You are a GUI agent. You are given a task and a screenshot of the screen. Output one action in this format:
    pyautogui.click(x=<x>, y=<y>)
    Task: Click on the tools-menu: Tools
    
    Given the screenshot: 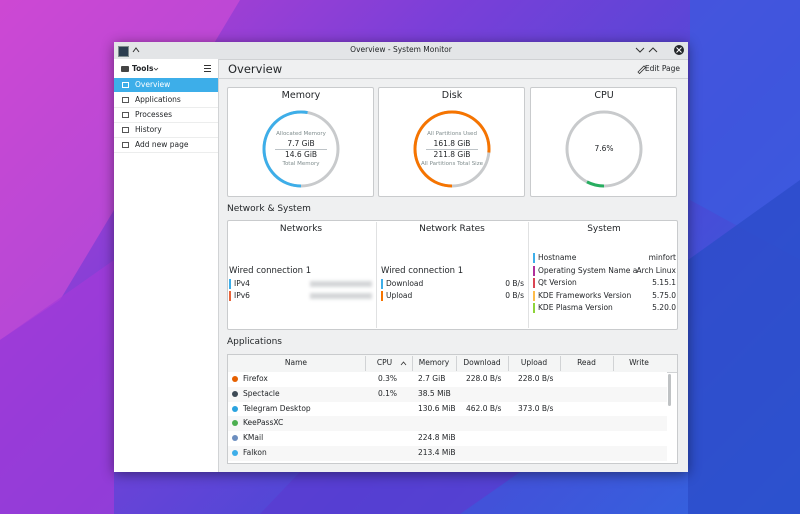 What is the action you would take?
    pyautogui.click(x=143, y=68)
    